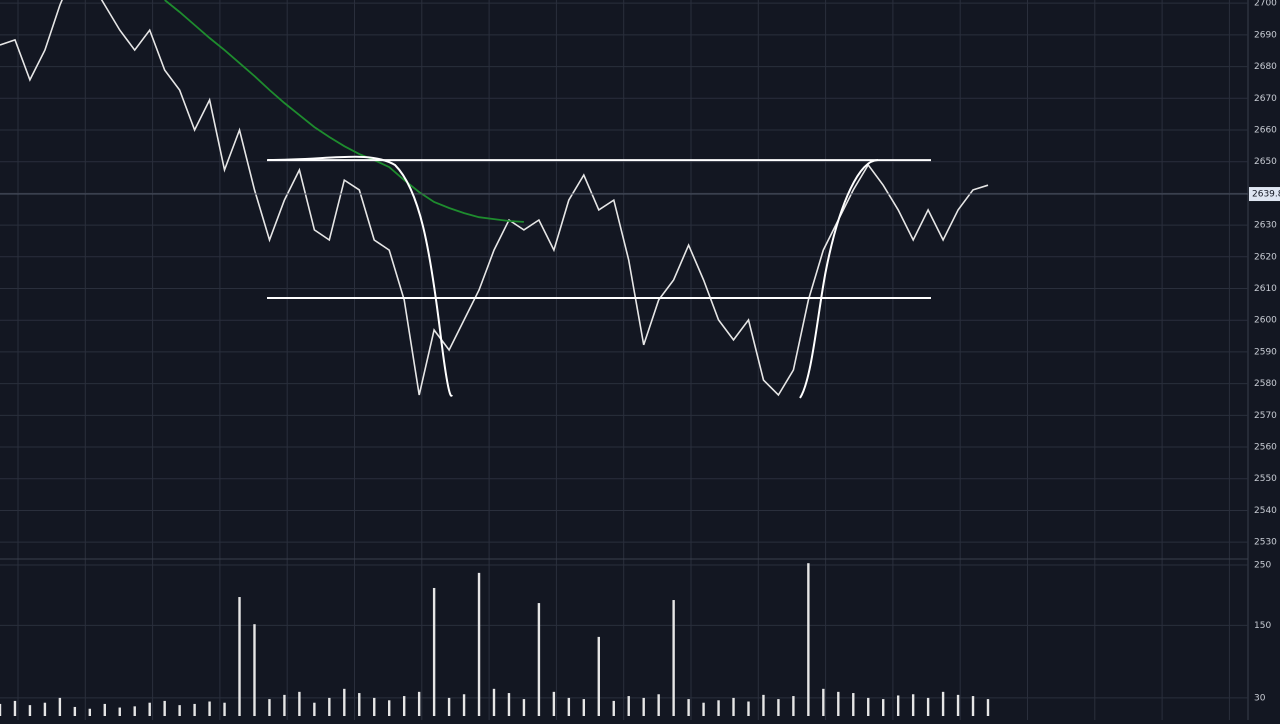 Image resolution: width=1280 pixels, height=724 pixels. Describe the element at coordinates (1265, 130) in the screenshot. I see `y-tick-label: 2660` at that location.